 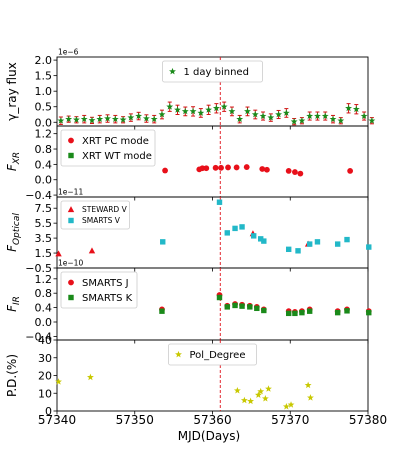 I want to click on y-label-subscript: Optical, so click(x=17, y=229).